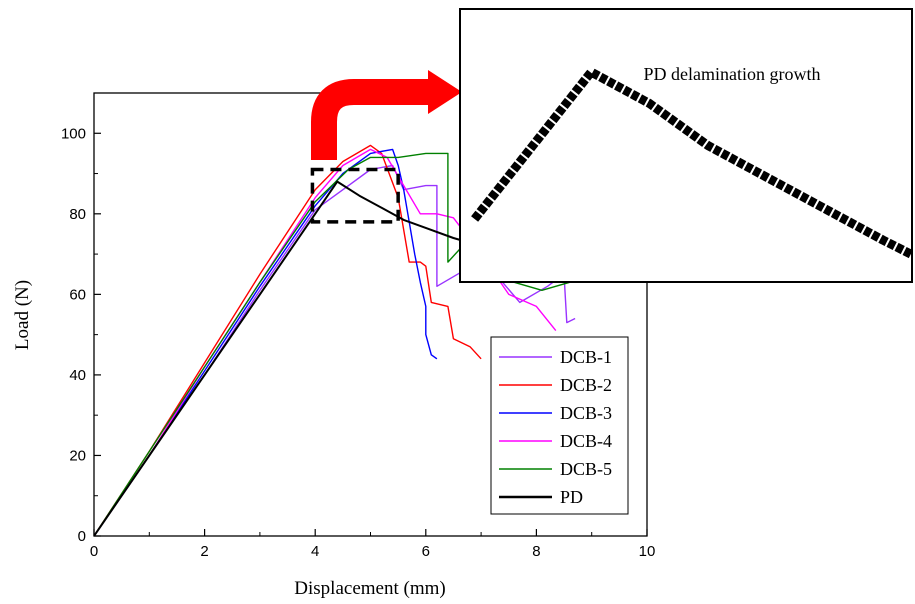  Describe the element at coordinates (315, 551) in the screenshot. I see `x-tick-label: 4` at that location.